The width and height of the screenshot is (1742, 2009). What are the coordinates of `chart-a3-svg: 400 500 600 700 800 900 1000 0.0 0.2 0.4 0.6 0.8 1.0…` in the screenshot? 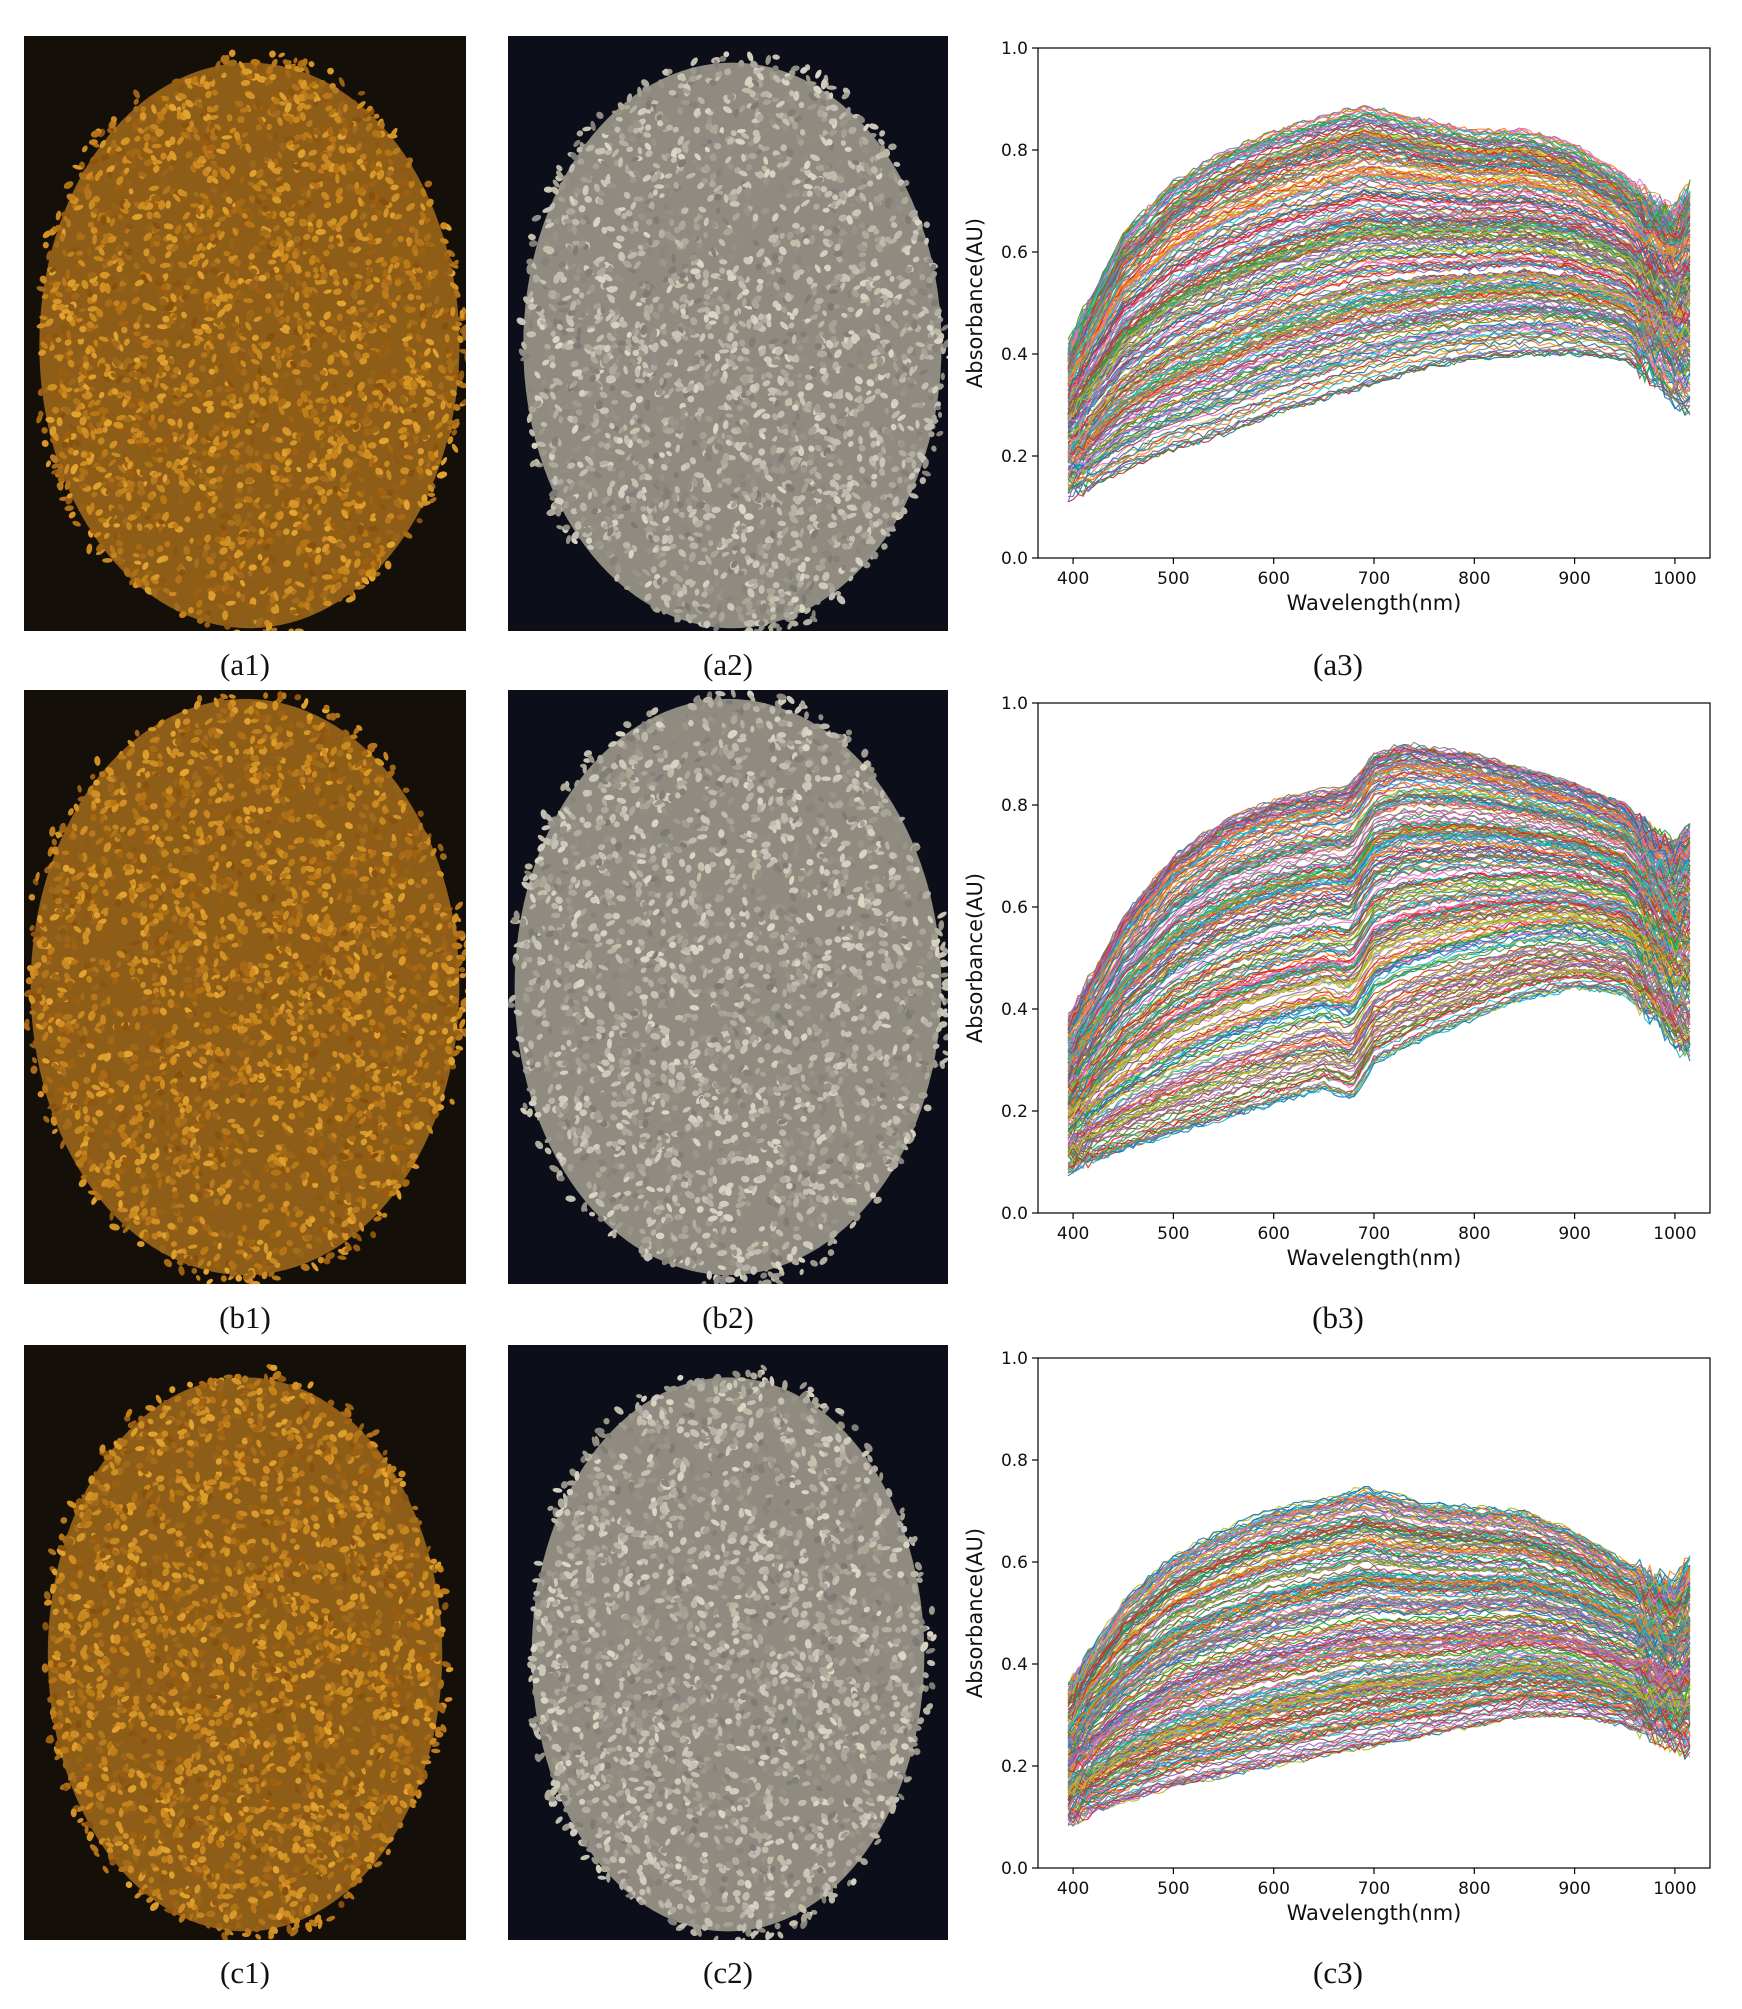 It's located at (1337, 327).